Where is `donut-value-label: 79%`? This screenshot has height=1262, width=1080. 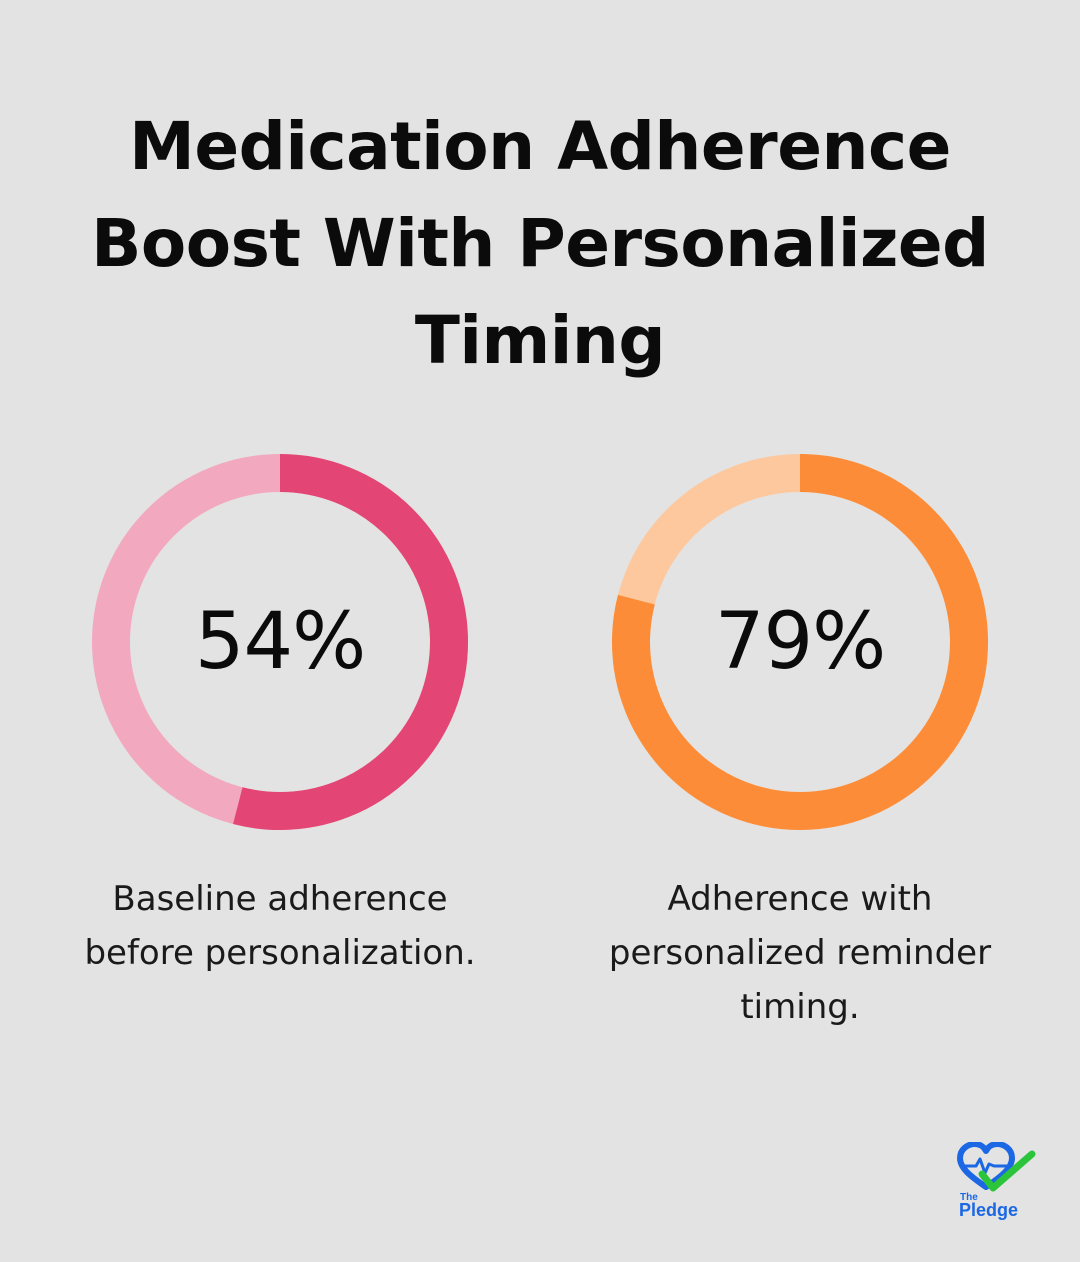 donut-value-label: 79% is located at coordinates (800, 642).